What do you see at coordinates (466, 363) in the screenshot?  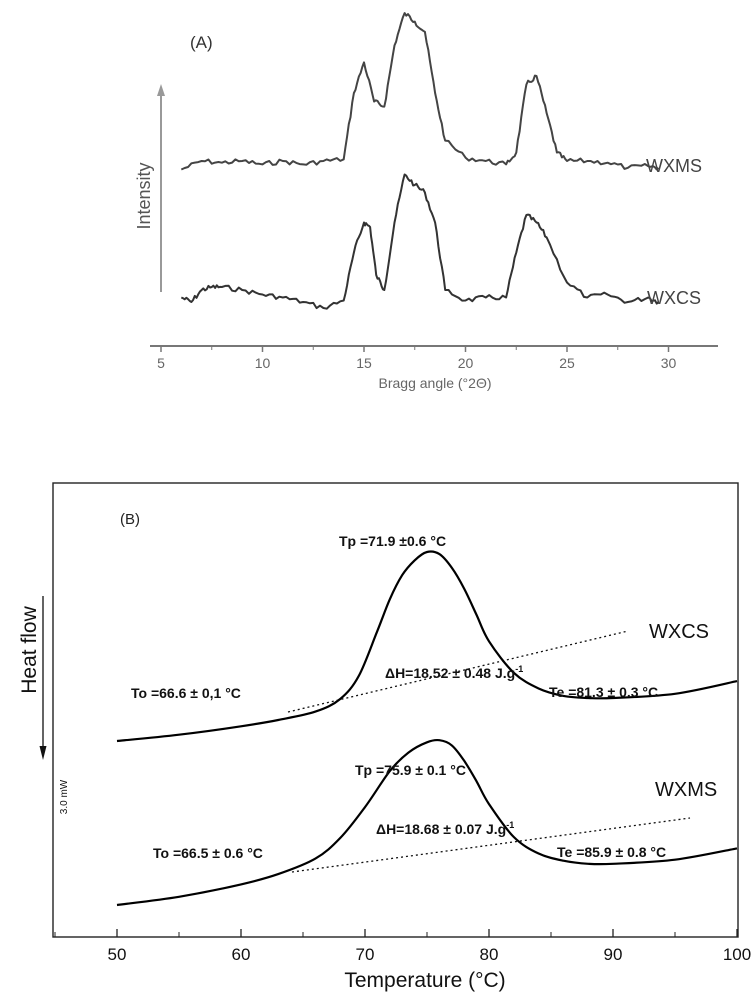 I see `panel-a-tick-label: 20` at bounding box center [466, 363].